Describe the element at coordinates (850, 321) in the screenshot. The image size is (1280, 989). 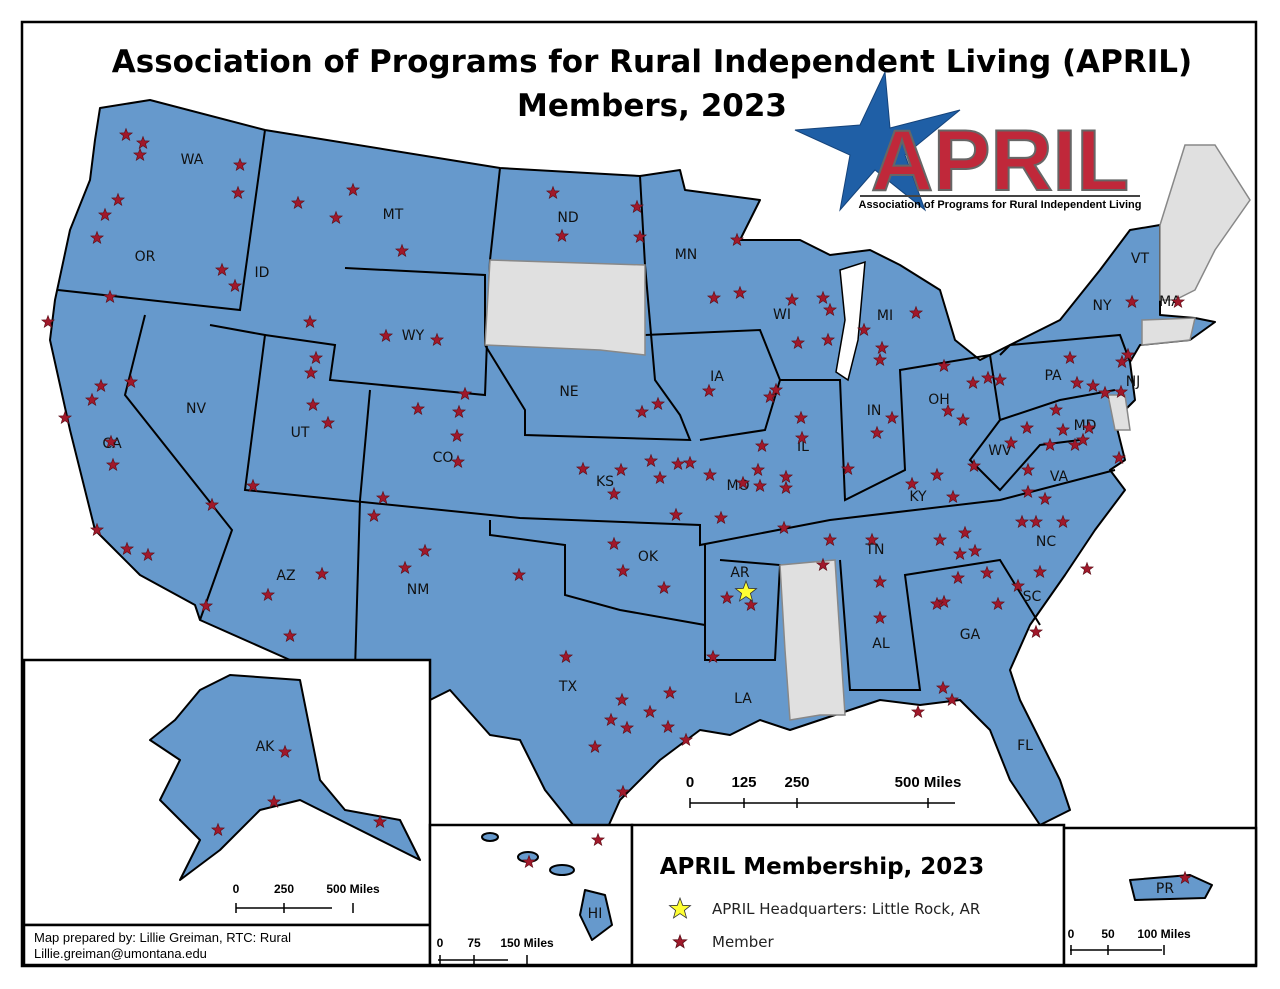
I see `lake` at that location.